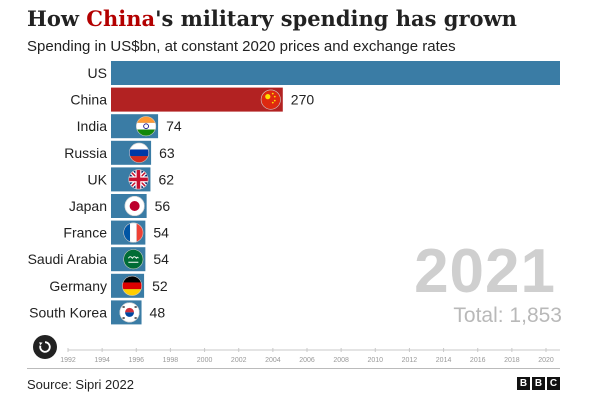 The height and width of the screenshot is (400, 600). What do you see at coordinates (68, 312) in the screenshot?
I see `category-label: South Korea` at bounding box center [68, 312].